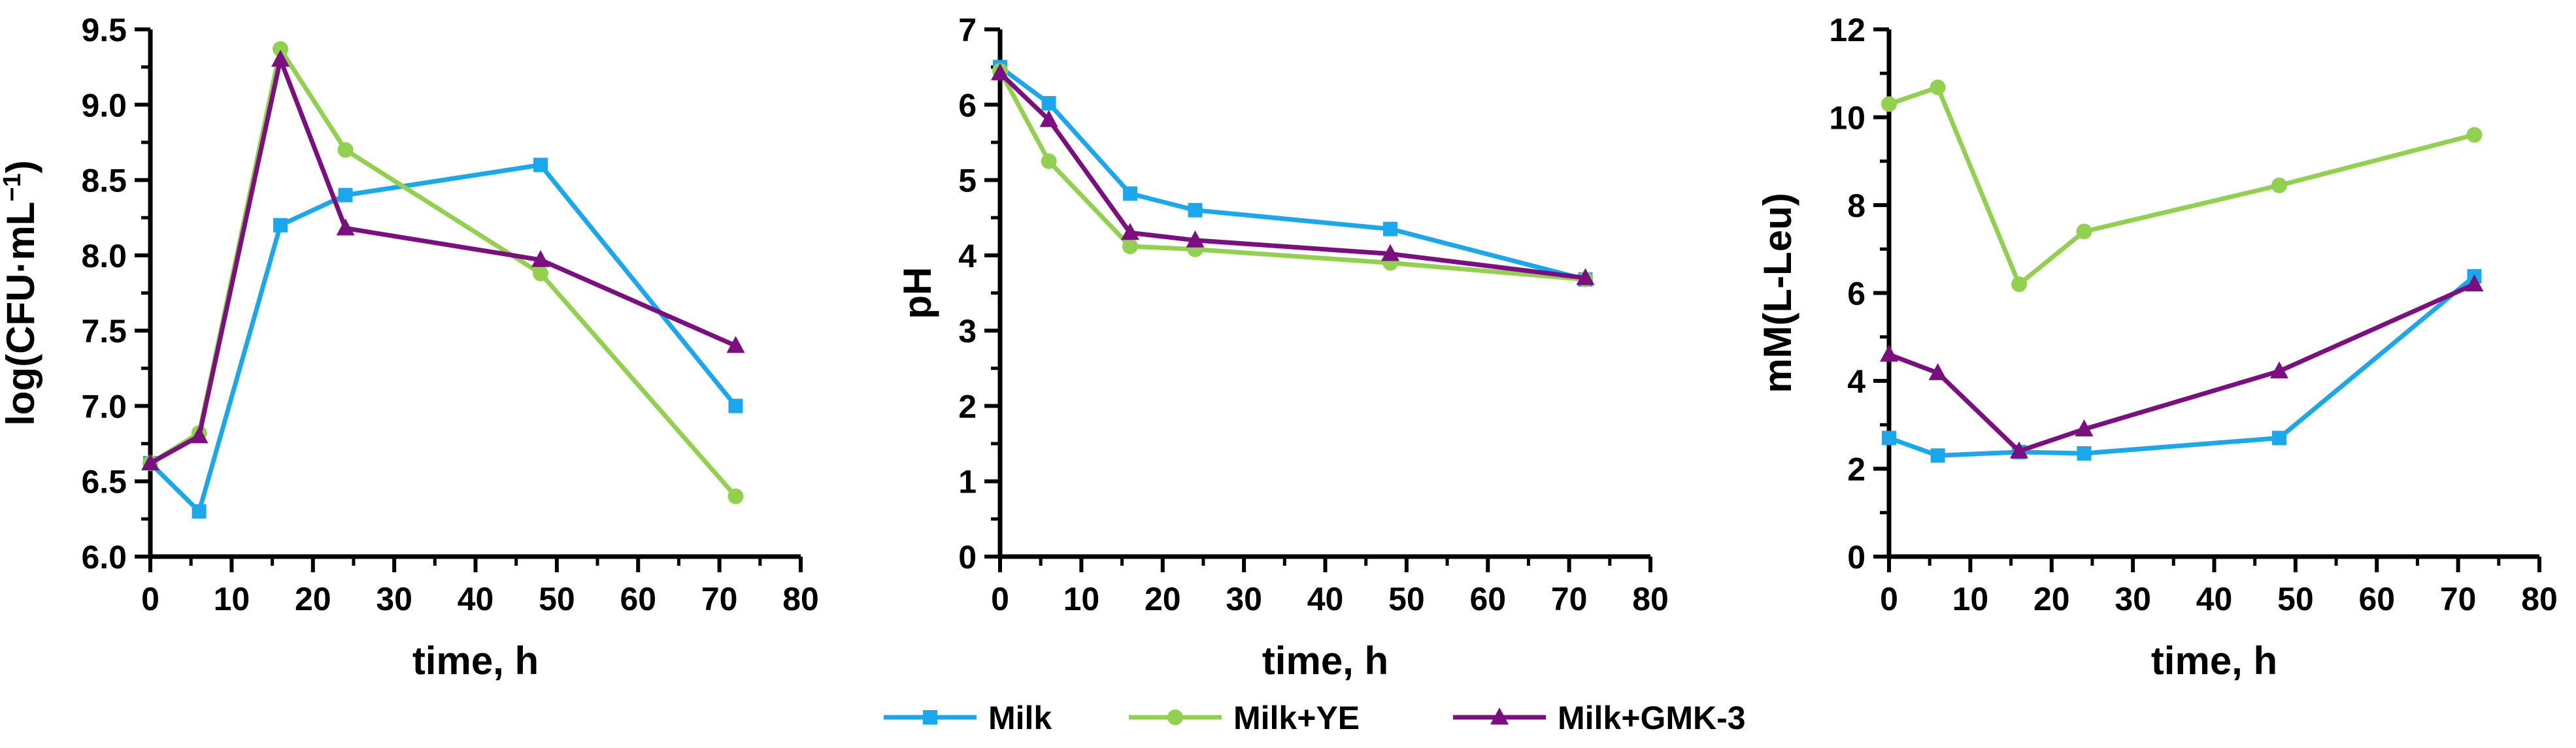  Describe the element at coordinates (968, 181) in the screenshot. I see `y-tick-label: 5` at that location.